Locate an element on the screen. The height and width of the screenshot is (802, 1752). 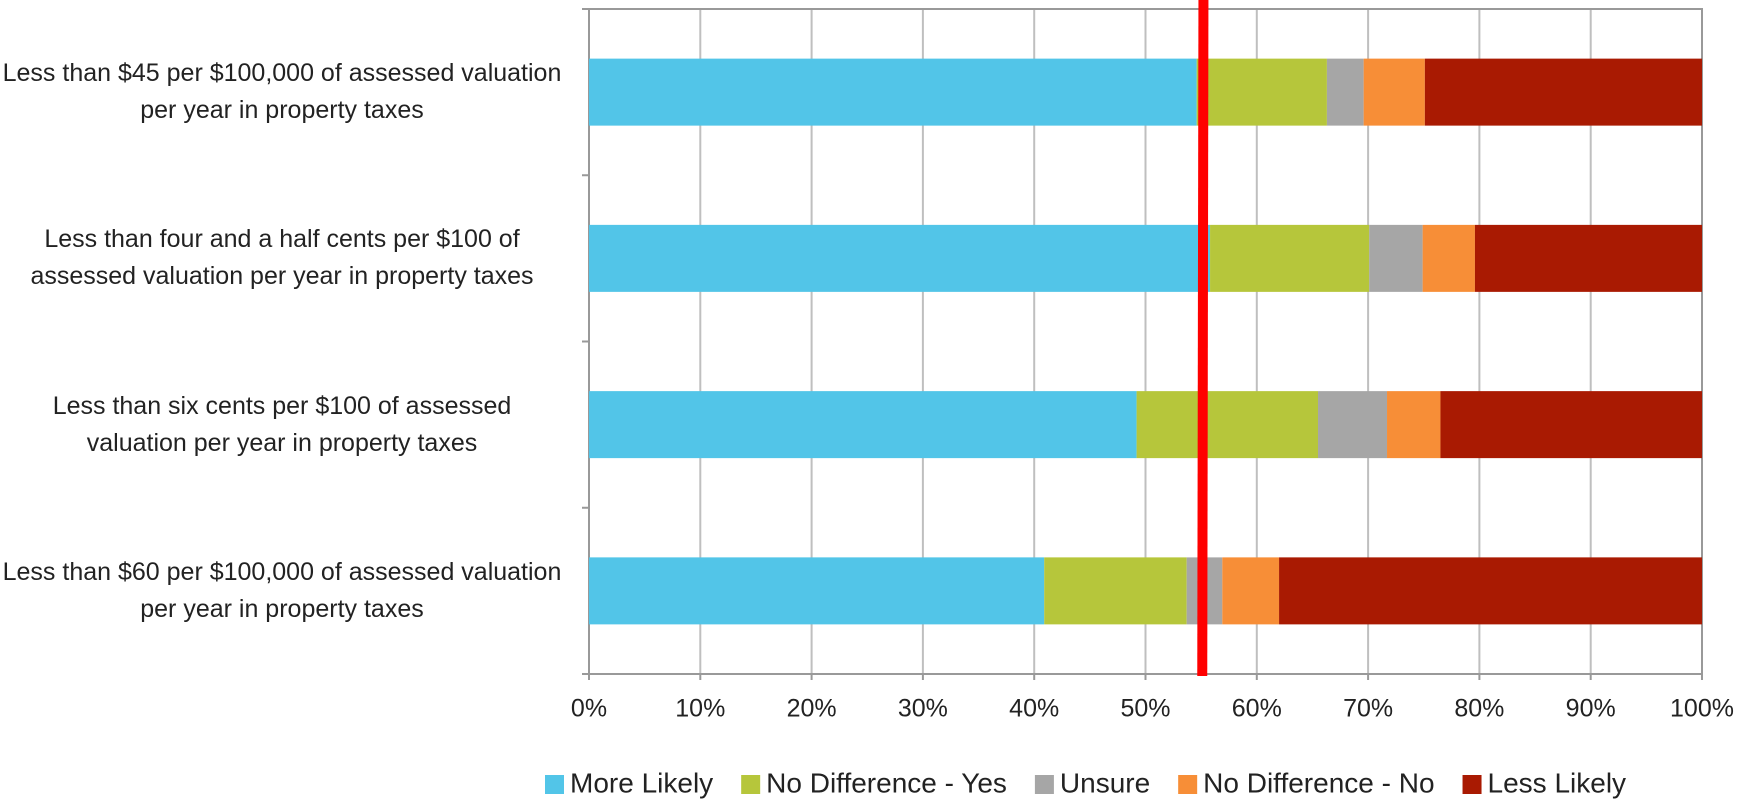
x-tick-label: 40% is located at coordinates (1034, 709).